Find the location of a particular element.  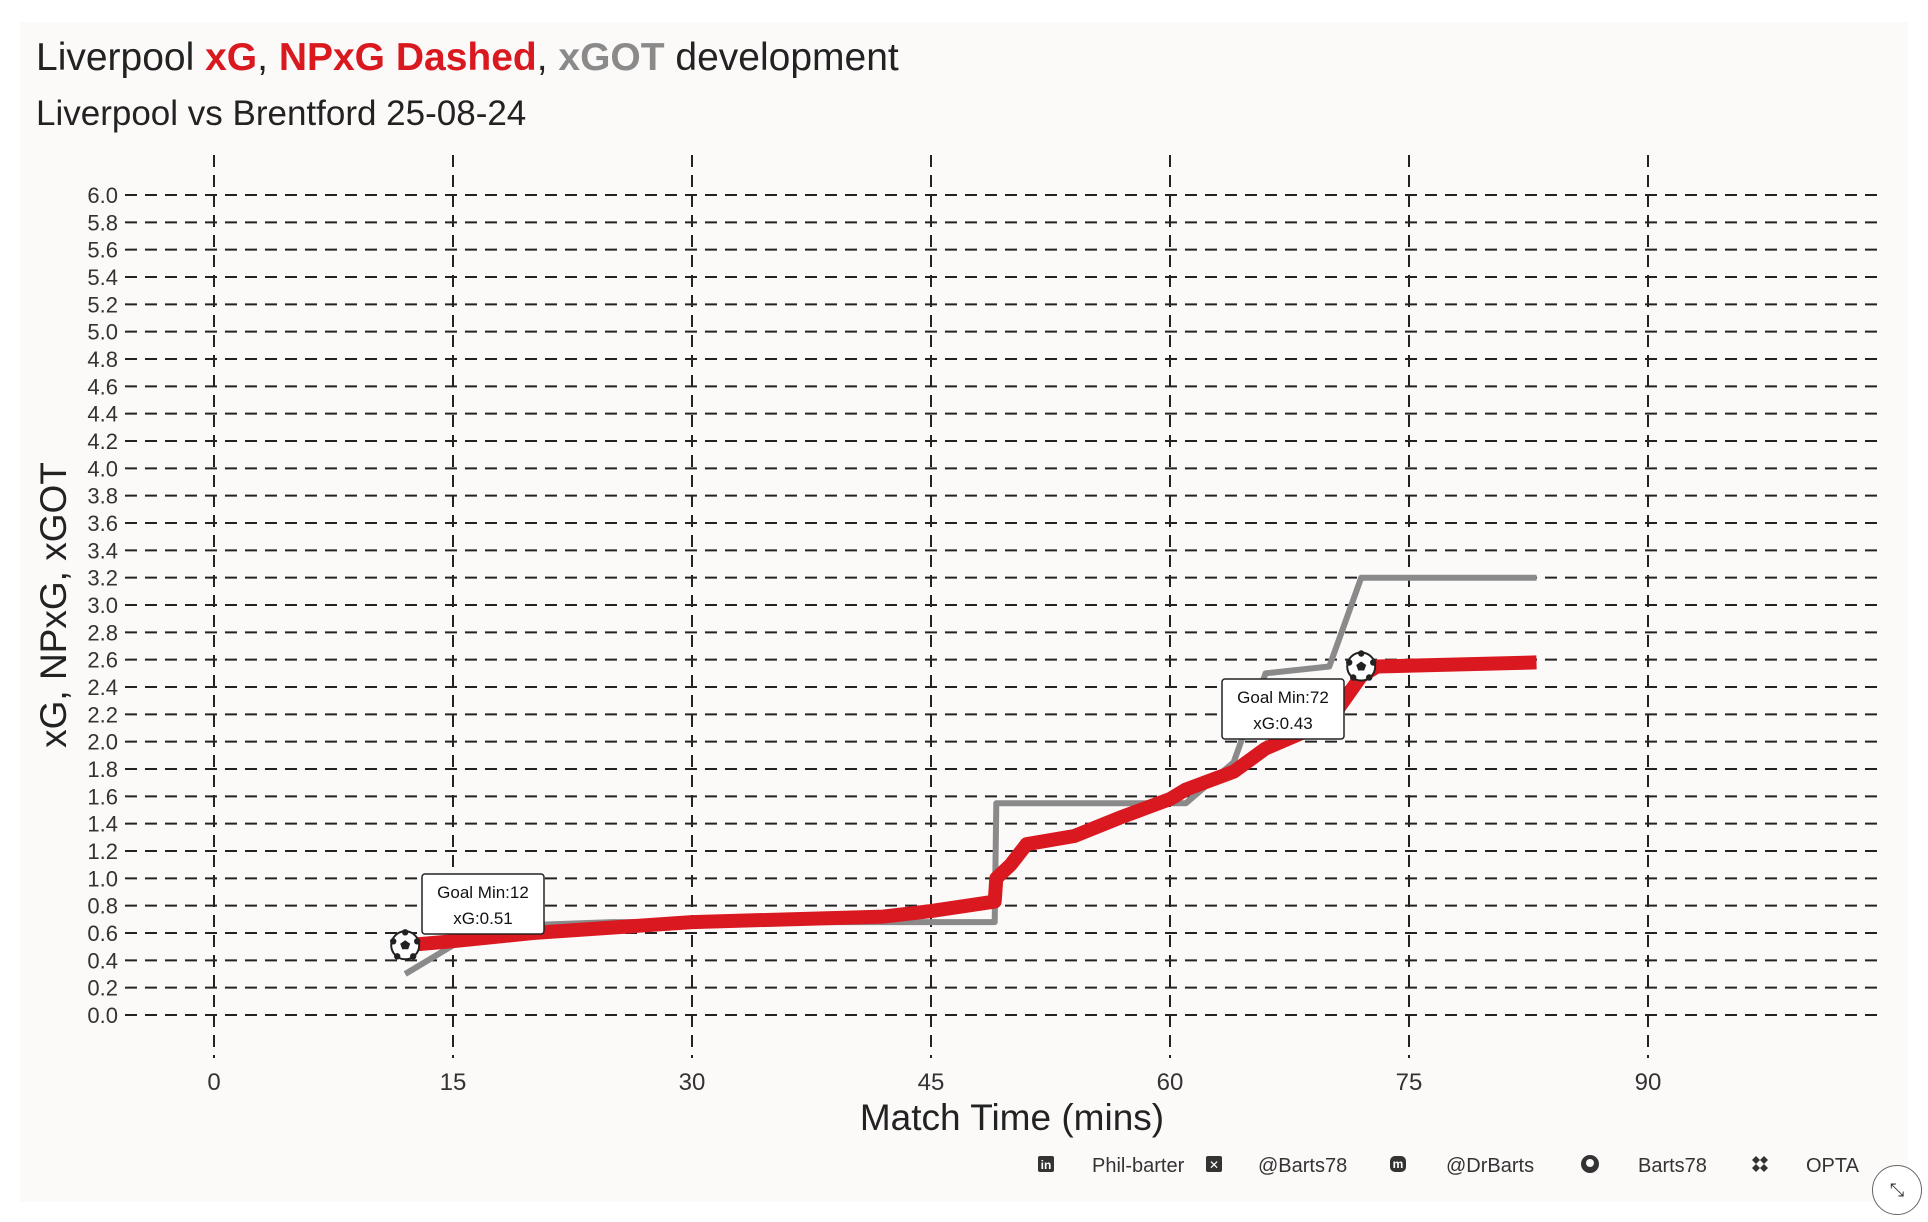

x-tick-label: 60 is located at coordinates (1170, 1082).